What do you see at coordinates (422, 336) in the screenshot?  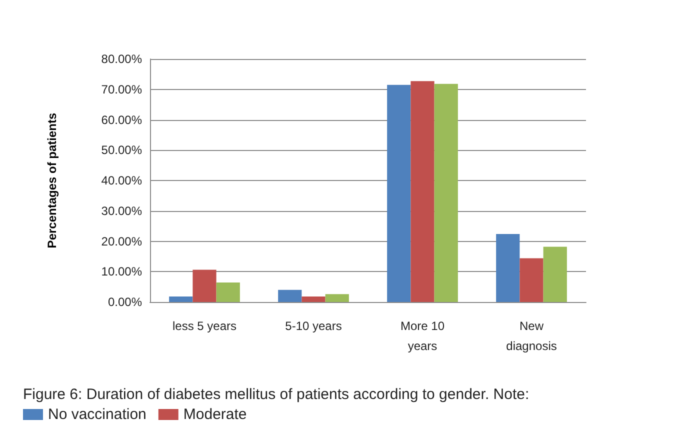 I see `x-tick-label: More 10 years` at bounding box center [422, 336].